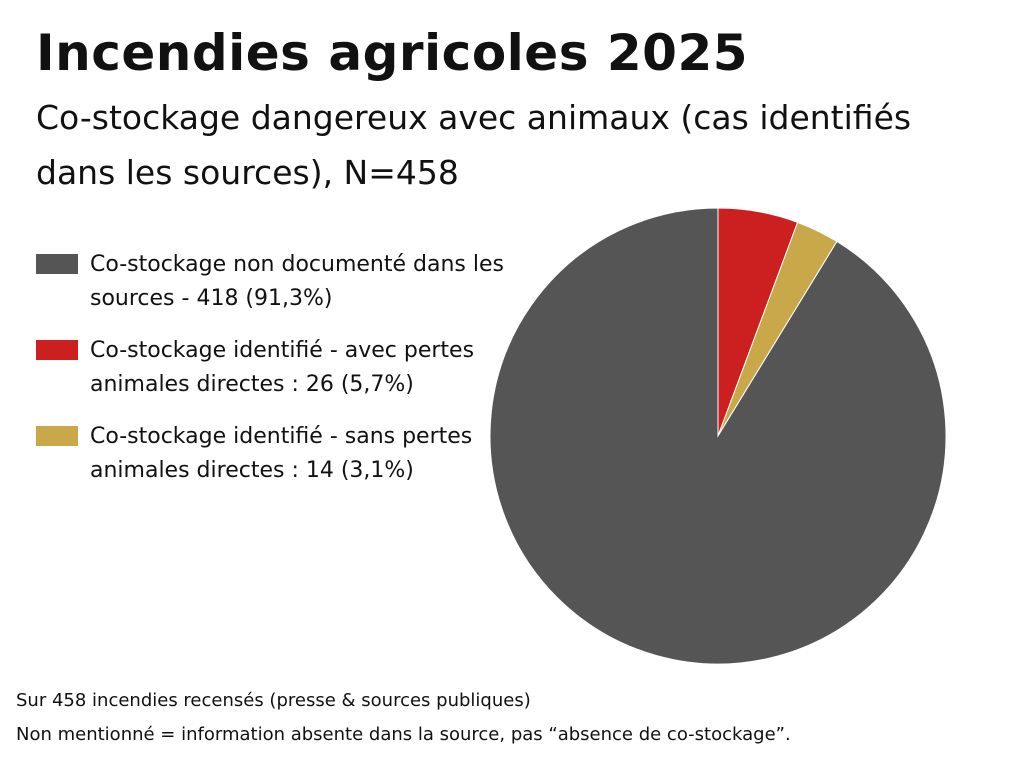 The width and height of the screenshot is (1024, 768). Describe the element at coordinates (57, 350) in the screenshot. I see `legend-swatch-avec-pertes` at that location.